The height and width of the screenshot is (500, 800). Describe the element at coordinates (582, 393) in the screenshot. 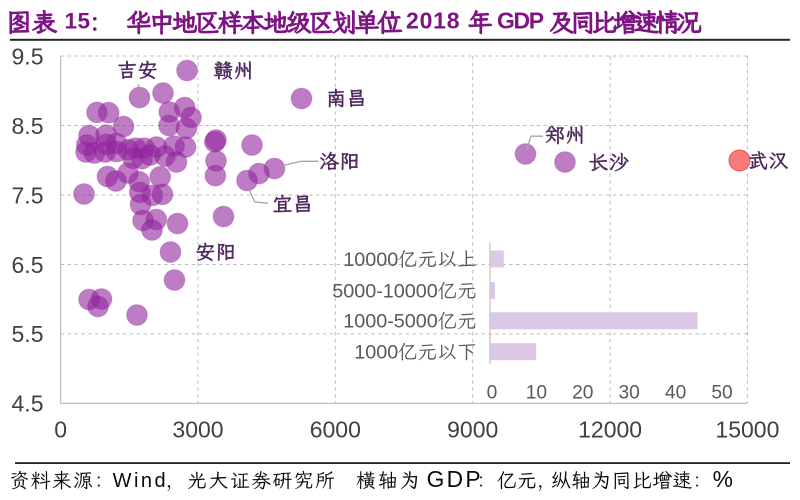

I see `svg-text: 20` at that location.